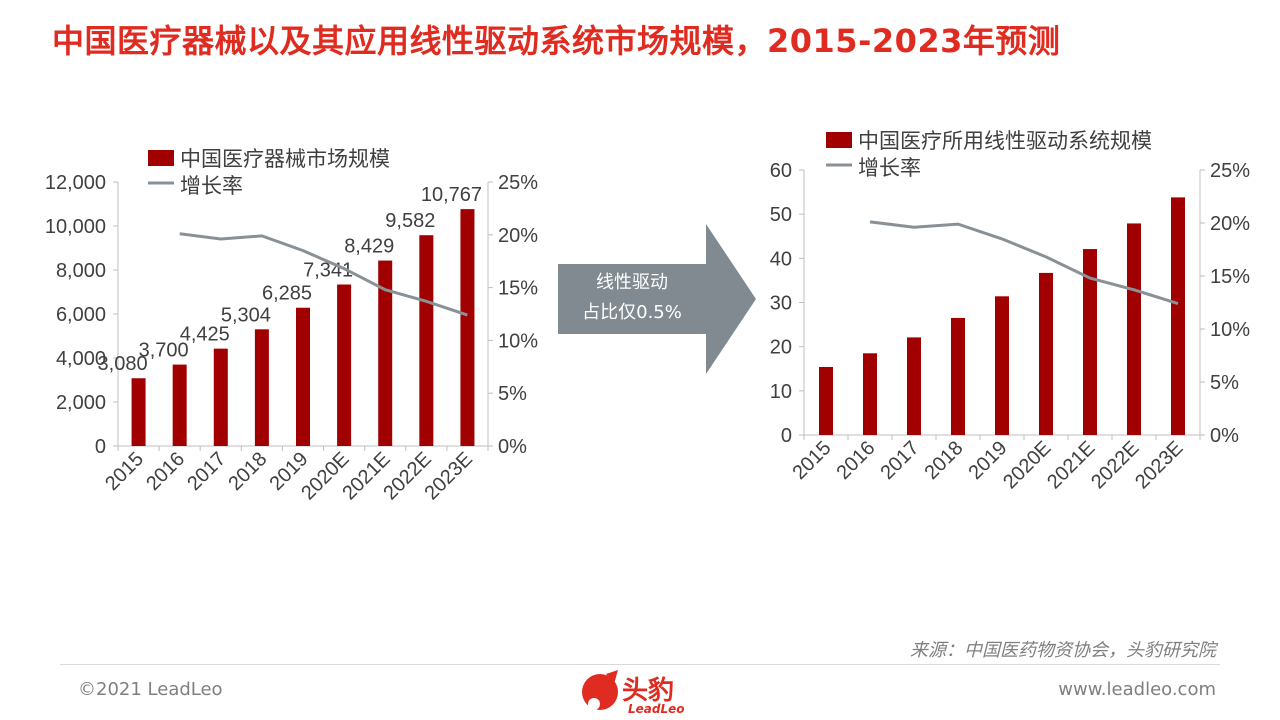 The image size is (1280, 720). Describe the element at coordinates (75, 183) in the screenshot. I see `y-tick-label: 12,000` at that location.